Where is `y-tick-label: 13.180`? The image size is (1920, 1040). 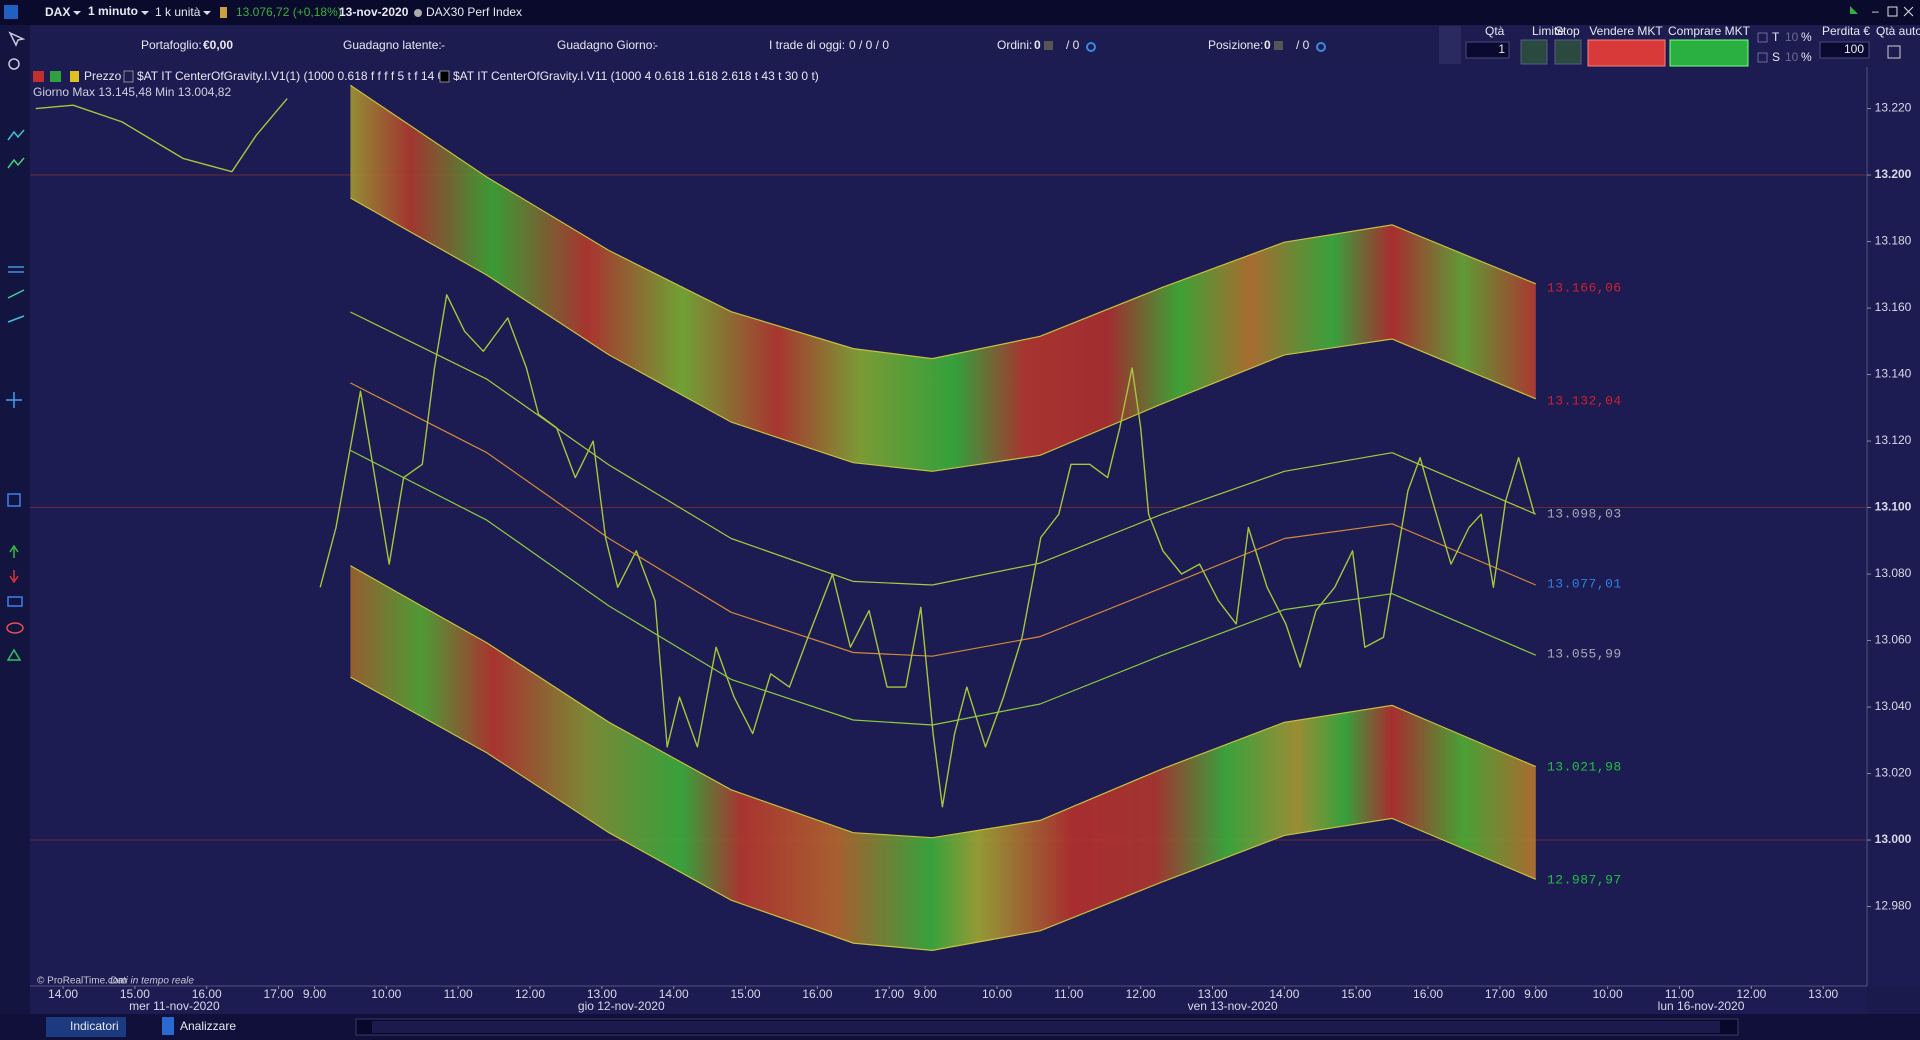
y-tick-label: 13.180 is located at coordinates (1893, 241).